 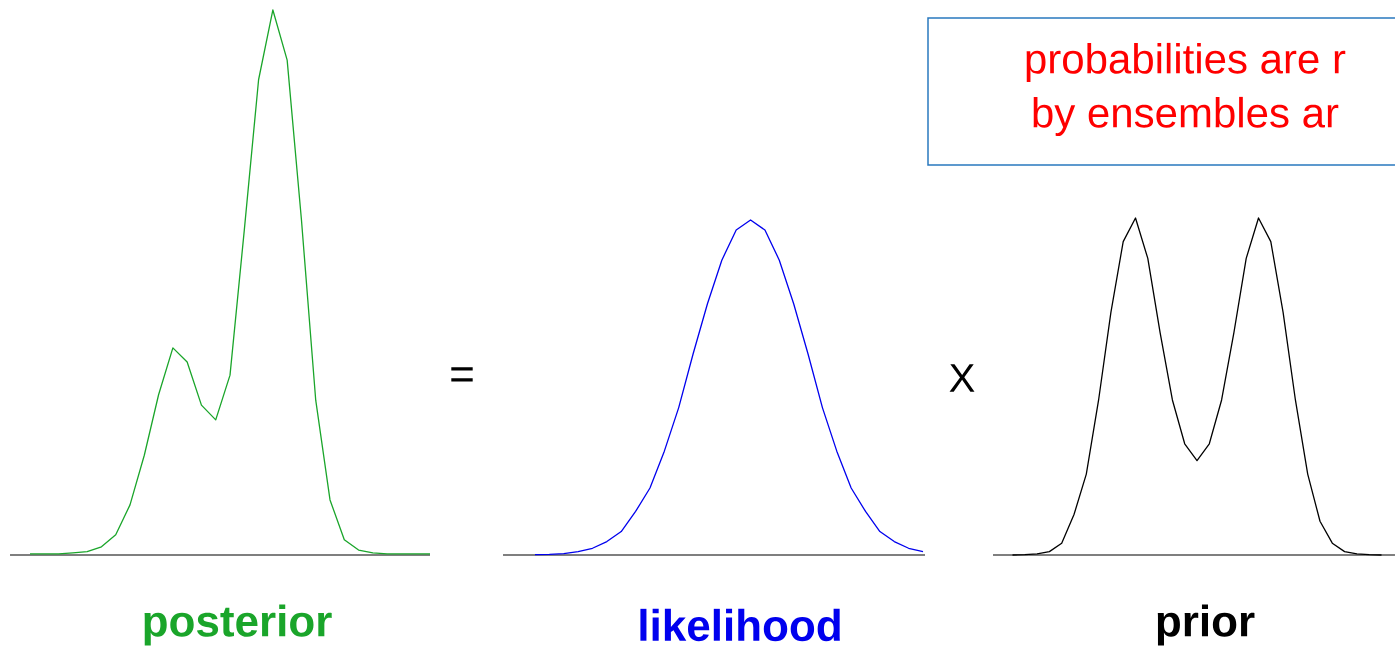 What do you see at coordinates (1186, 62) in the screenshot?
I see `text: probabilities are r` at bounding box center [1186, 62].